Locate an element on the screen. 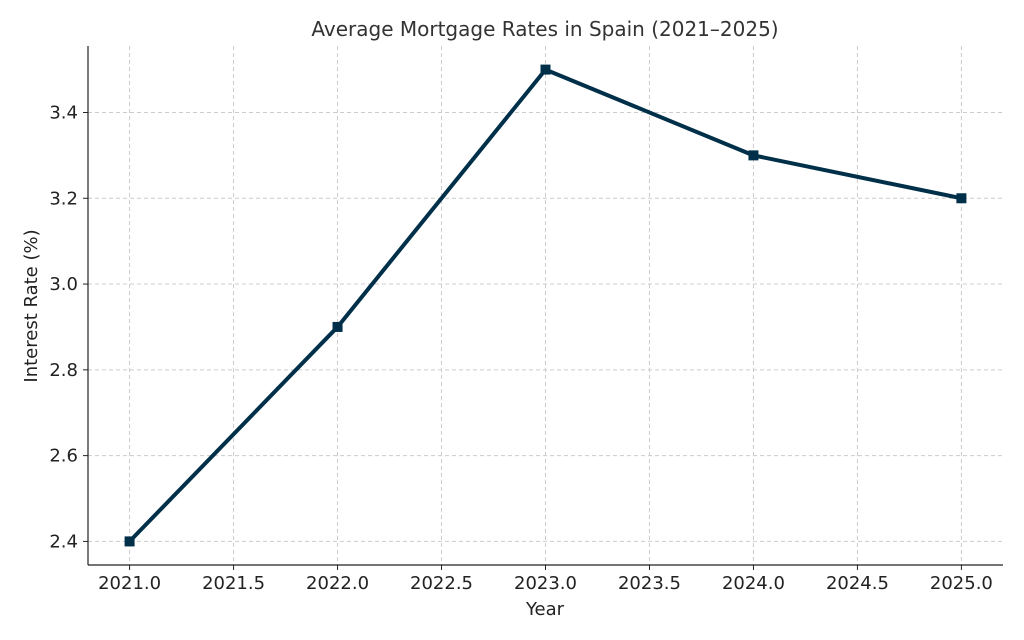 This screenshot has height=640, width=1024. y-tick-label: 2.4 is located at coordinates (63, 541).